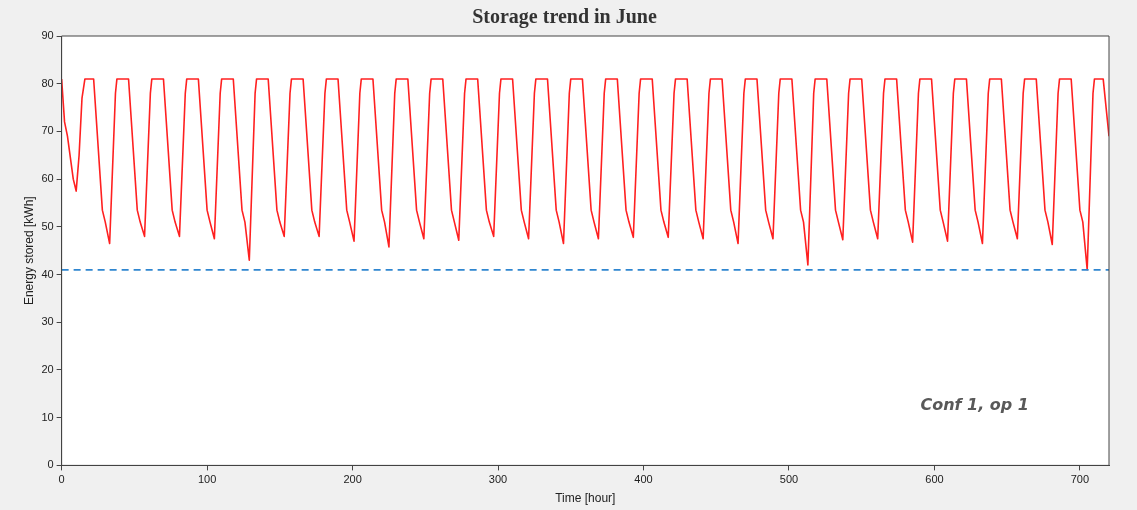 The image size is (1137, 510). Describe the element at coordinates (47, 178) in the screenshot. I see `y-tick-label: 60` at that location.